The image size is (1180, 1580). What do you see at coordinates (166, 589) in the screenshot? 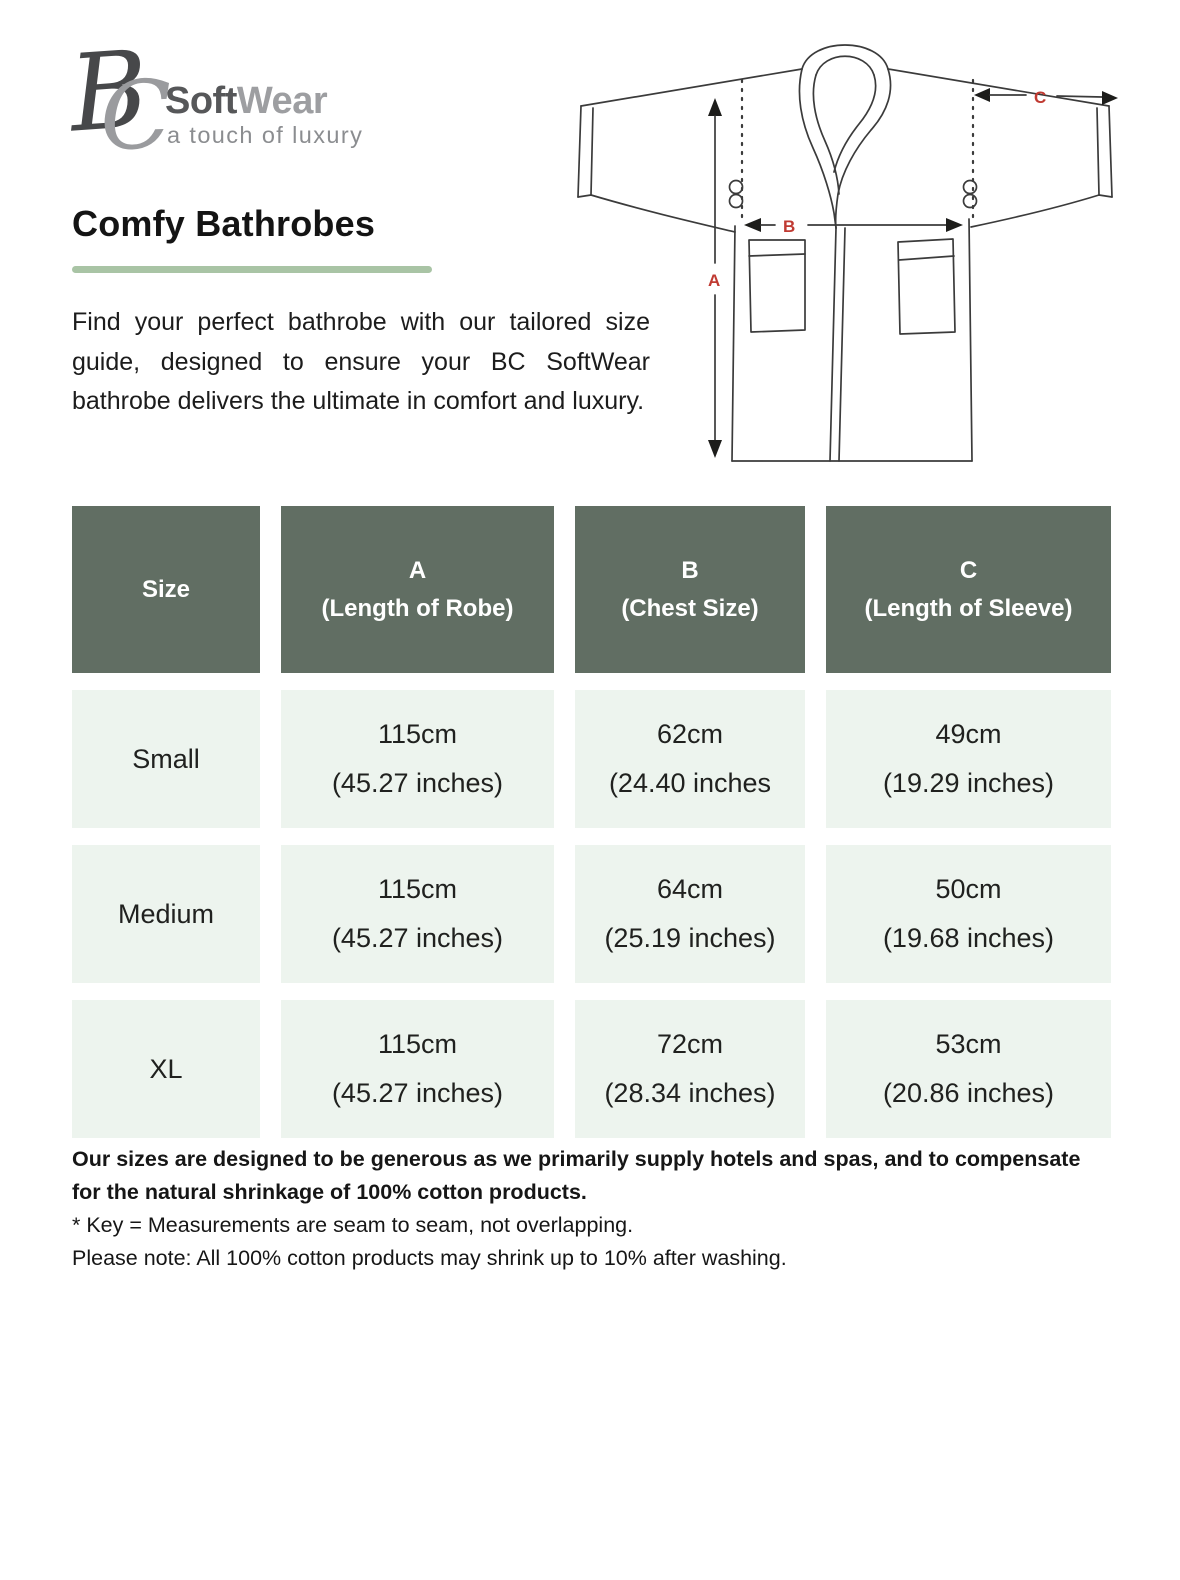
I see `table-header-size: Size` at bounding box center [166, 589].